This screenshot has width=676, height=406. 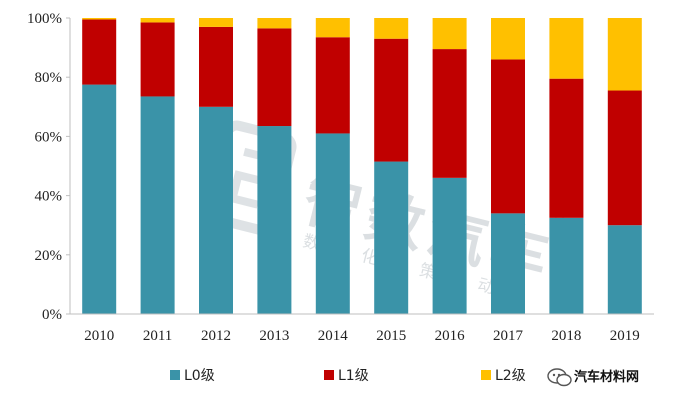 I want to click on y-tick-label: 0%, so click(x=52, y=315).